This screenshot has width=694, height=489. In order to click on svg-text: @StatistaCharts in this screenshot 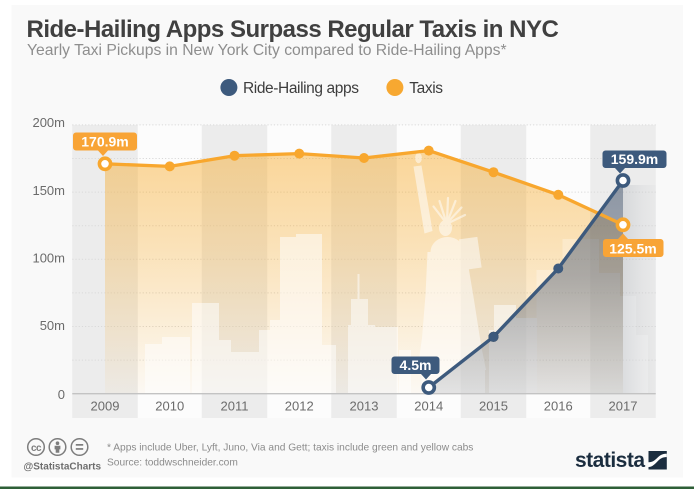, I will do `click(63, 467)`.